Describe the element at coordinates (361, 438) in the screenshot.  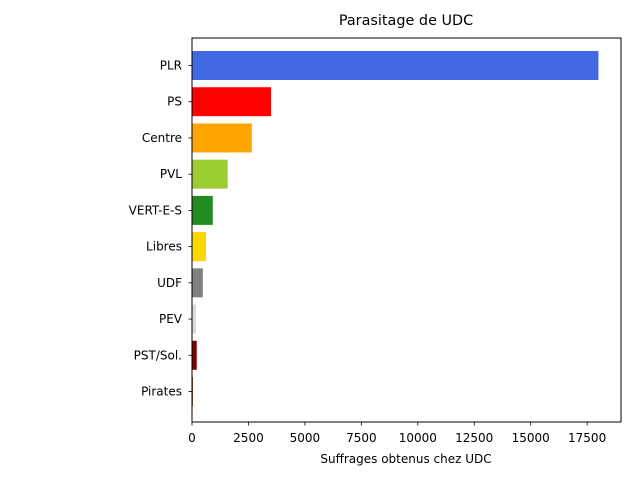
I see `x-tick-label: 7500` at that location.